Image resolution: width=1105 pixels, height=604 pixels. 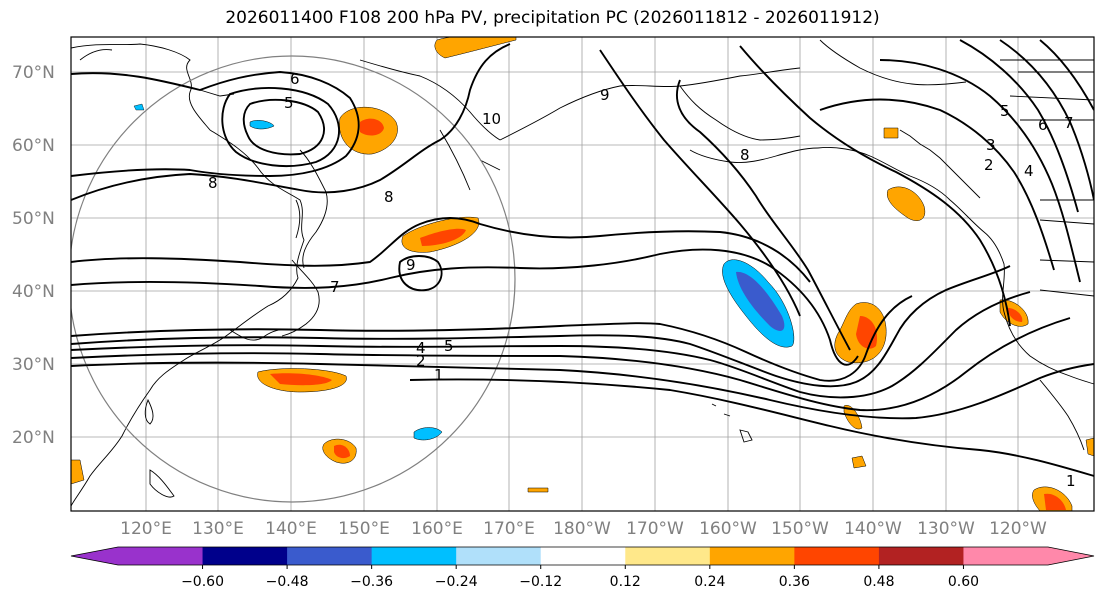 What do you see at coordinates (33, 73) in the screenshot?
I see `lat-label: 70°N` at bounding box center [33, 73].